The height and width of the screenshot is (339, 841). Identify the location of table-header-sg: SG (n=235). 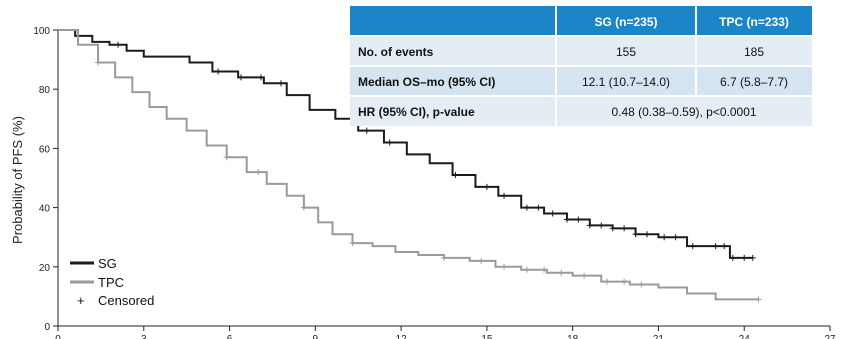
(625, 22).